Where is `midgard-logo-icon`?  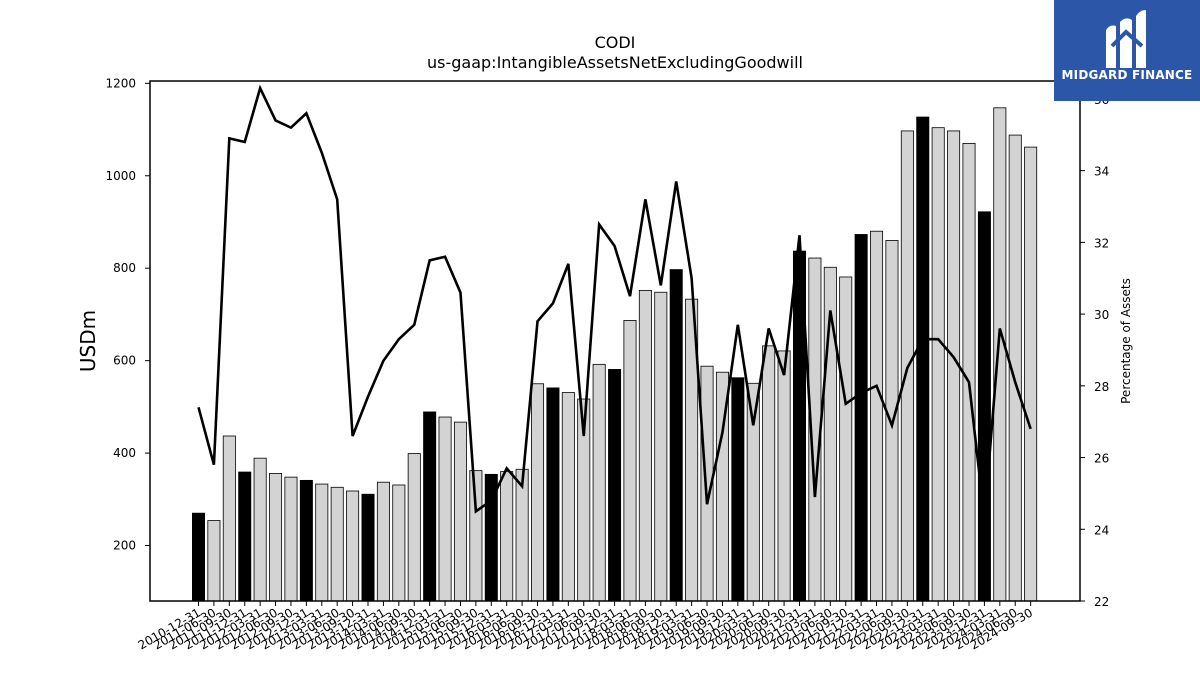 midgard-logo-icon is located at coordinates (1126, 39).